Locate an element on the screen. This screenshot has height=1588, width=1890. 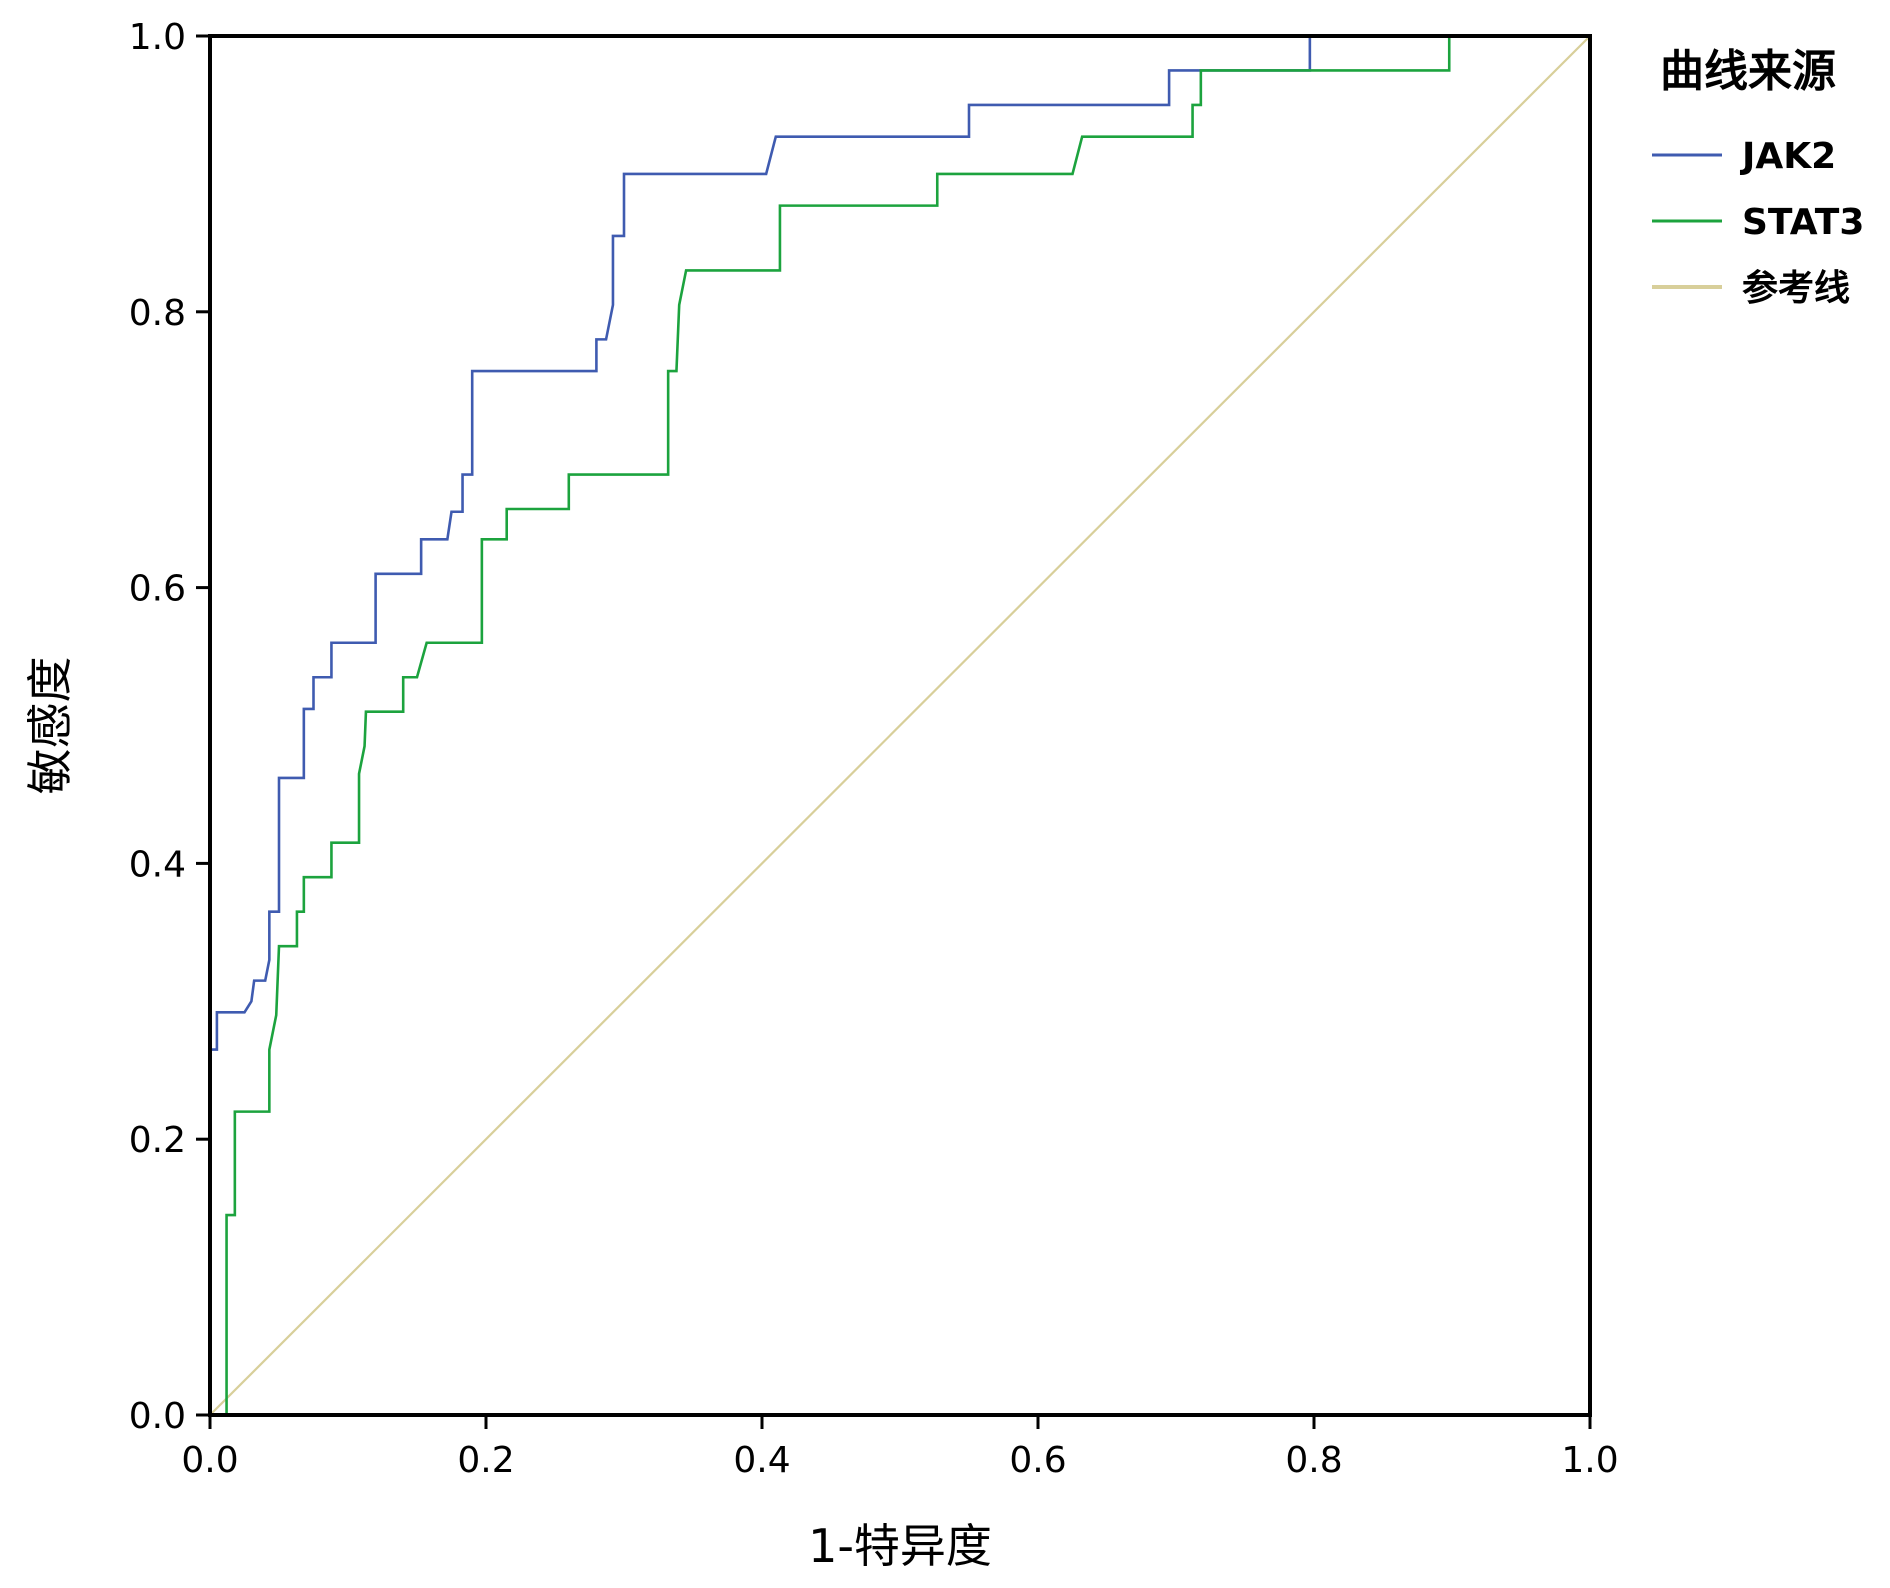
y-axis: 0.0 0.2 0.4 0.6 0.8 1.0 is located at coordinates (169, 727).